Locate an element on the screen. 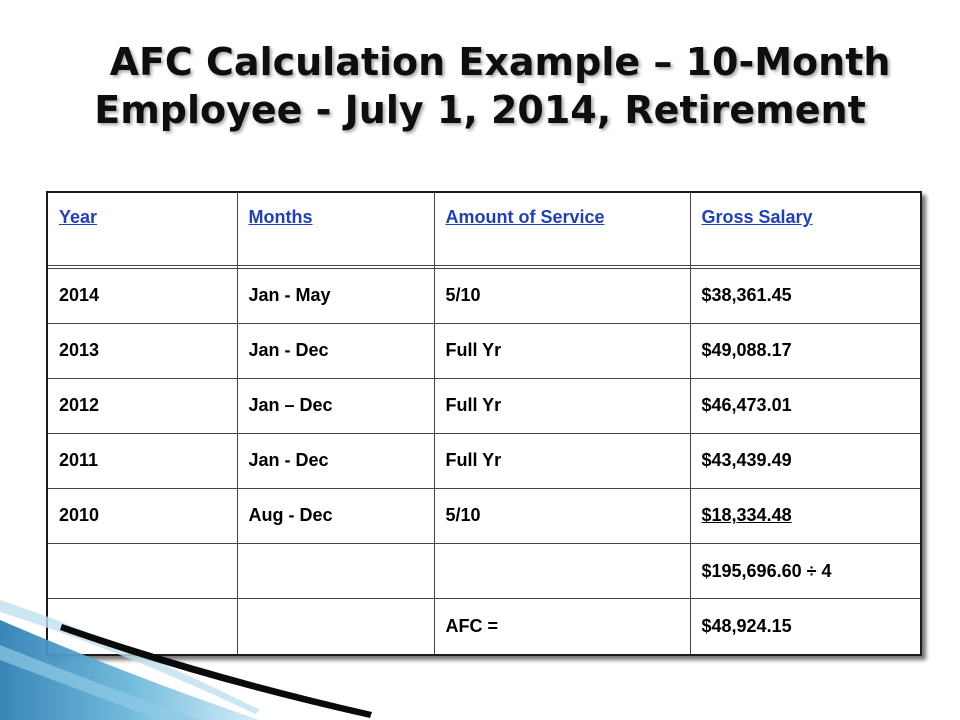 This screenshot has width=960, height=720. cell-afc-value: $48,924.15 is located at coordinates (805, 627).